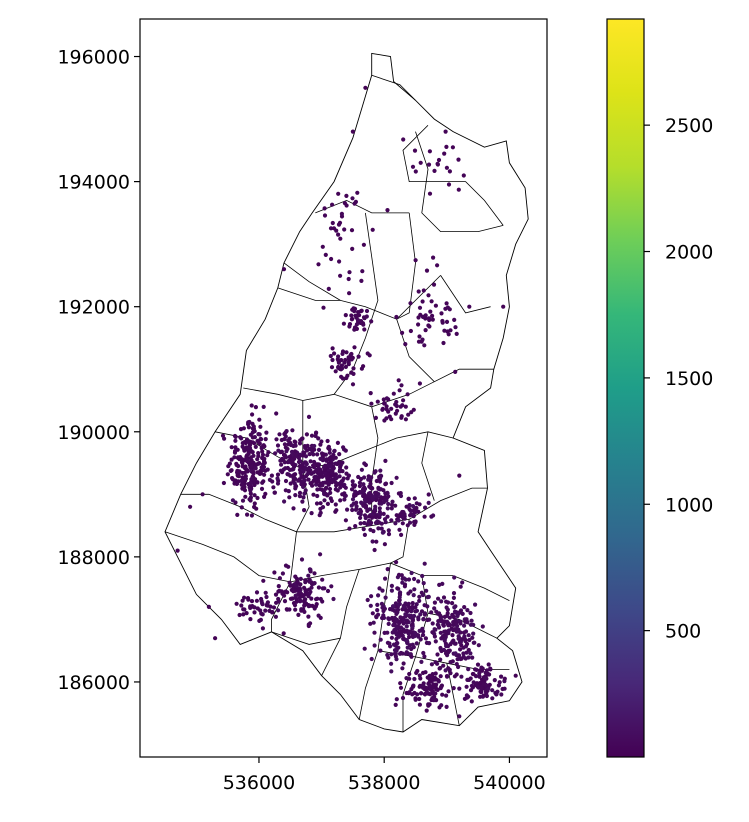 The width and height of the screenshot is (749, 822). What do you see at coordinates (625, 388) in the screenshot?
I see `colorbar-gradient` at bounding box center [625, 388].